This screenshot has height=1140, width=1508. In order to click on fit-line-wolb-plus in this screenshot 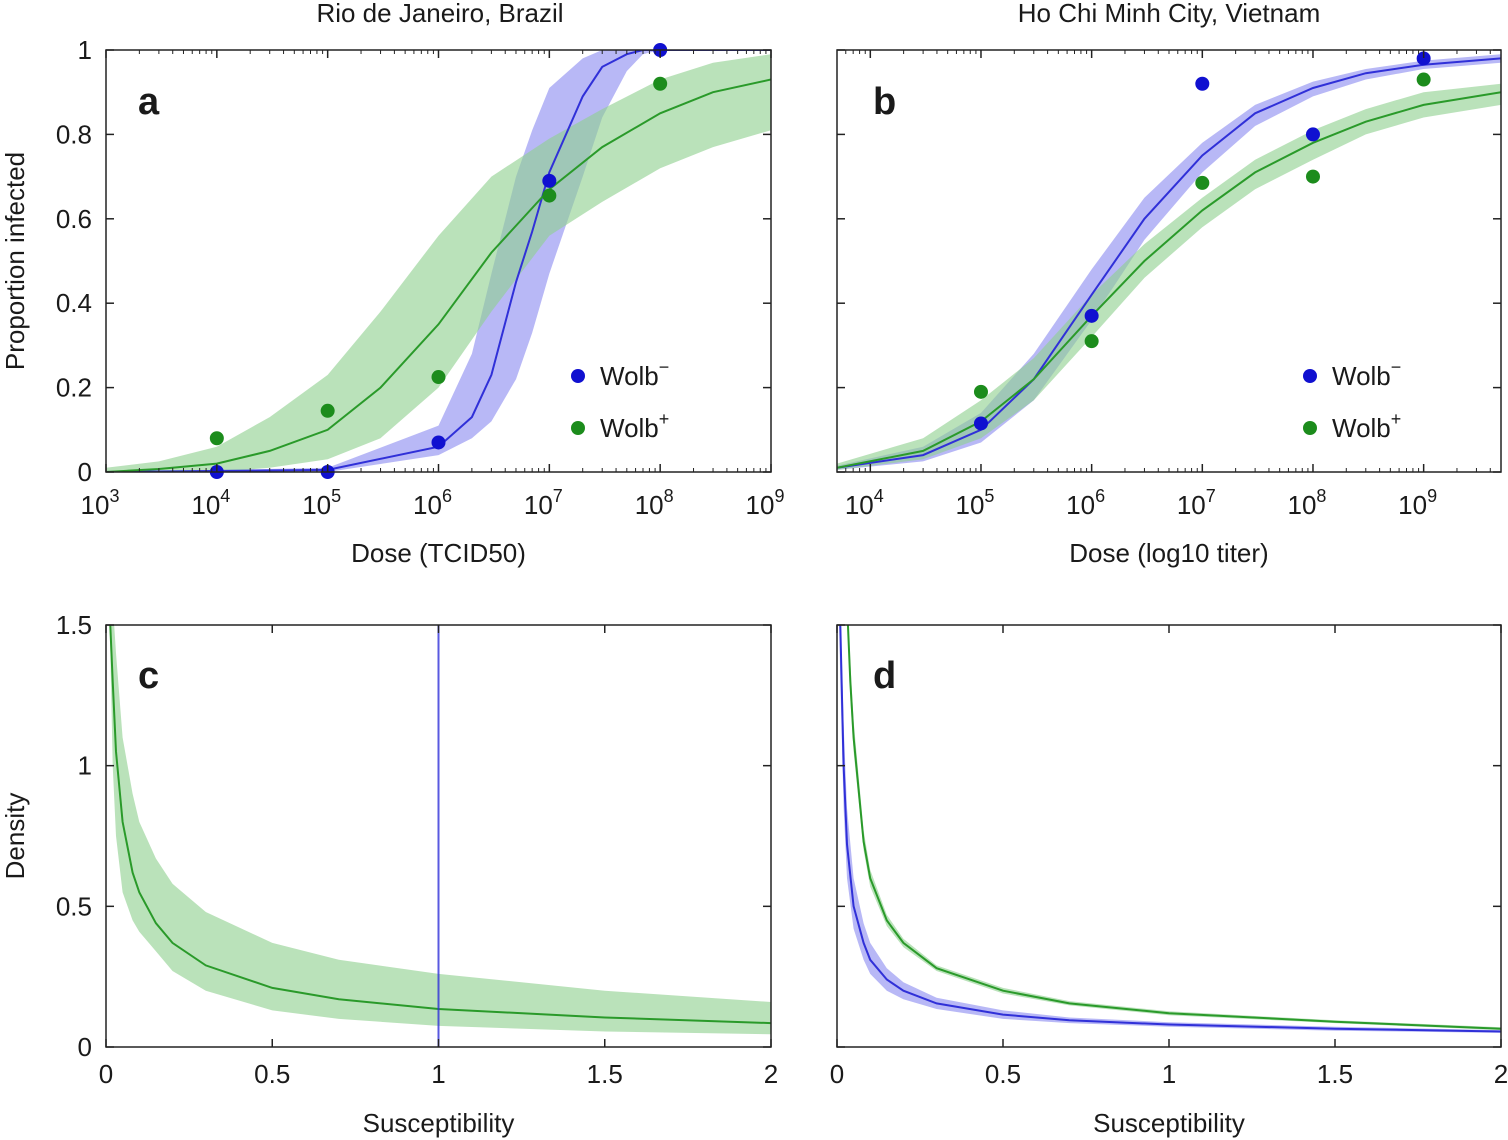, I will do `click(1169, 280)`.